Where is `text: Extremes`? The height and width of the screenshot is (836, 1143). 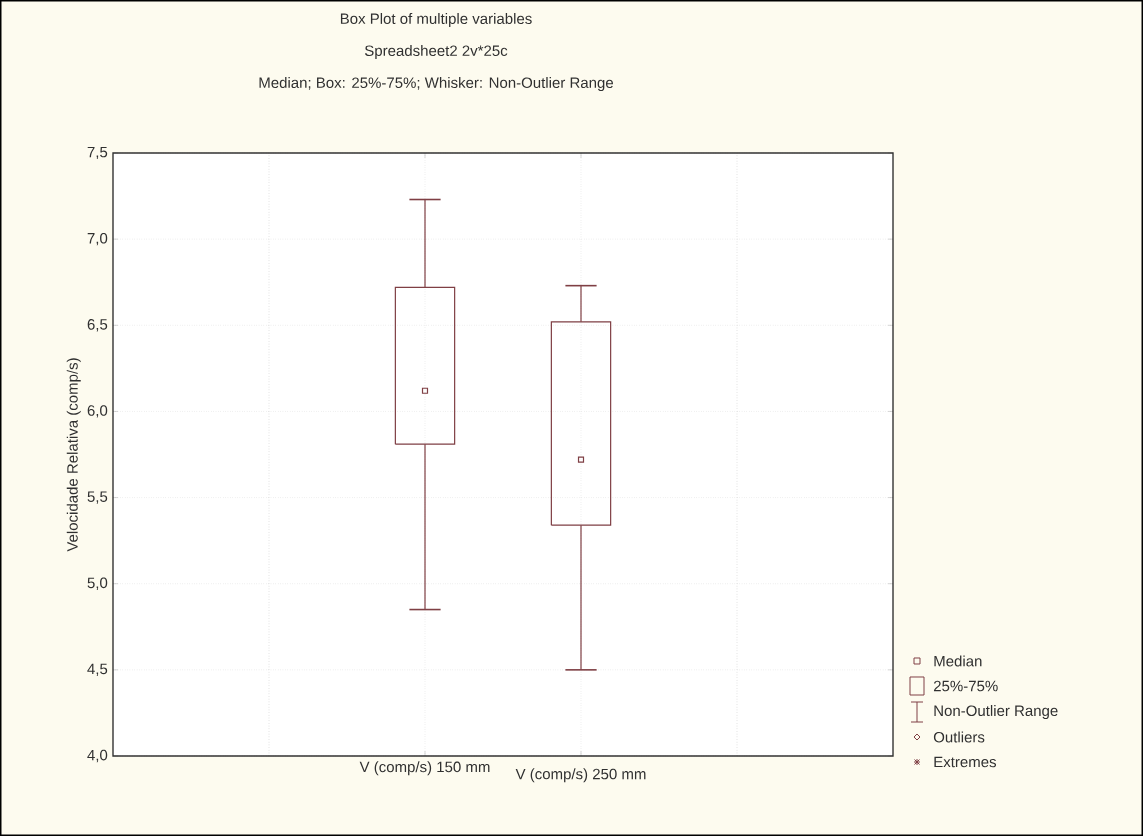
text: Extremes is located at coordinates (965, 762).